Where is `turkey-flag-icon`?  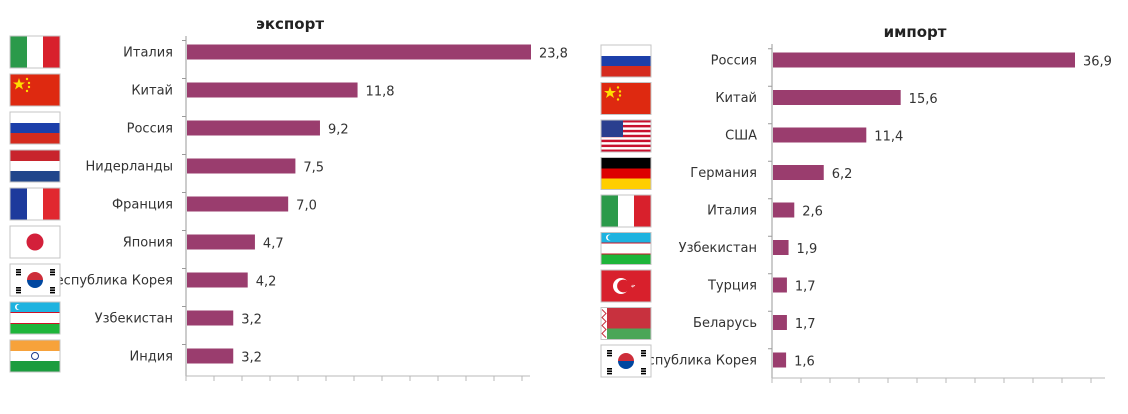
turkey-flag-icon is located at coordinates (626, 286).